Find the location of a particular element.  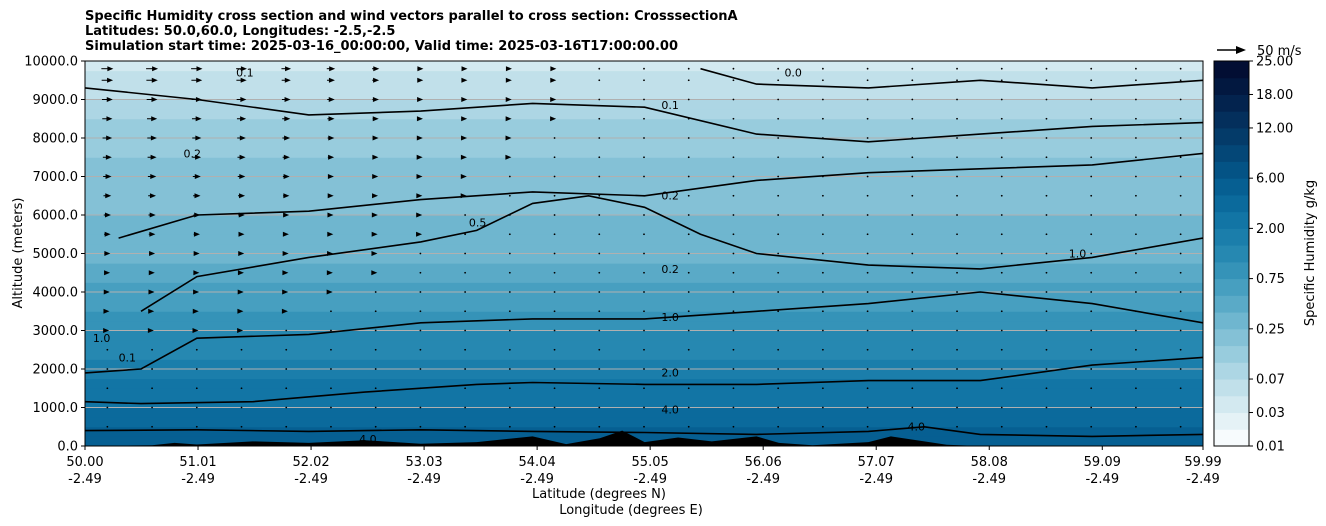

y-tick-label: 2000.0 is located at coordinates (56, 370).